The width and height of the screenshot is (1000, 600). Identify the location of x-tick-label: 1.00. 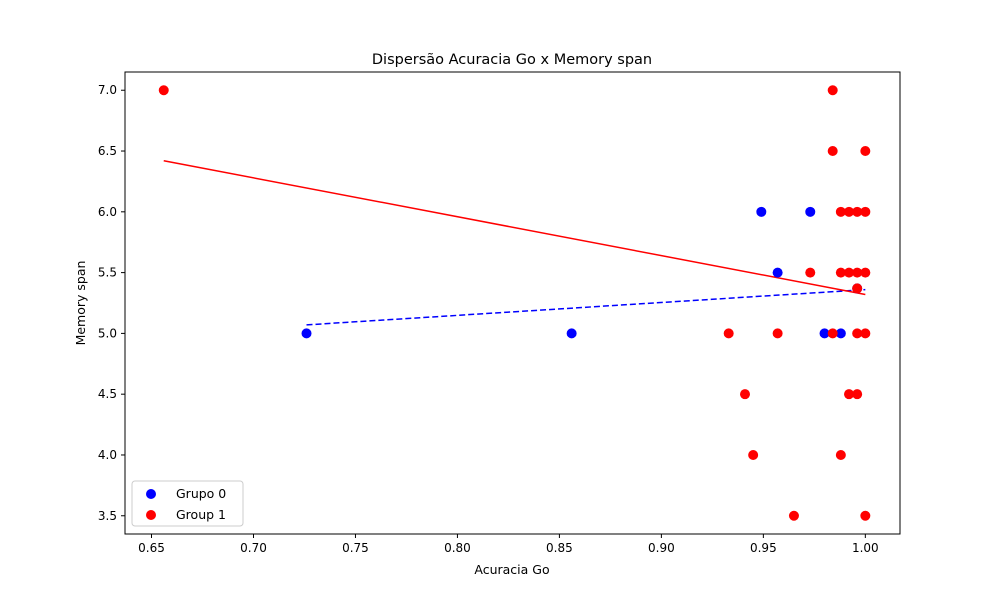
(865, 548).